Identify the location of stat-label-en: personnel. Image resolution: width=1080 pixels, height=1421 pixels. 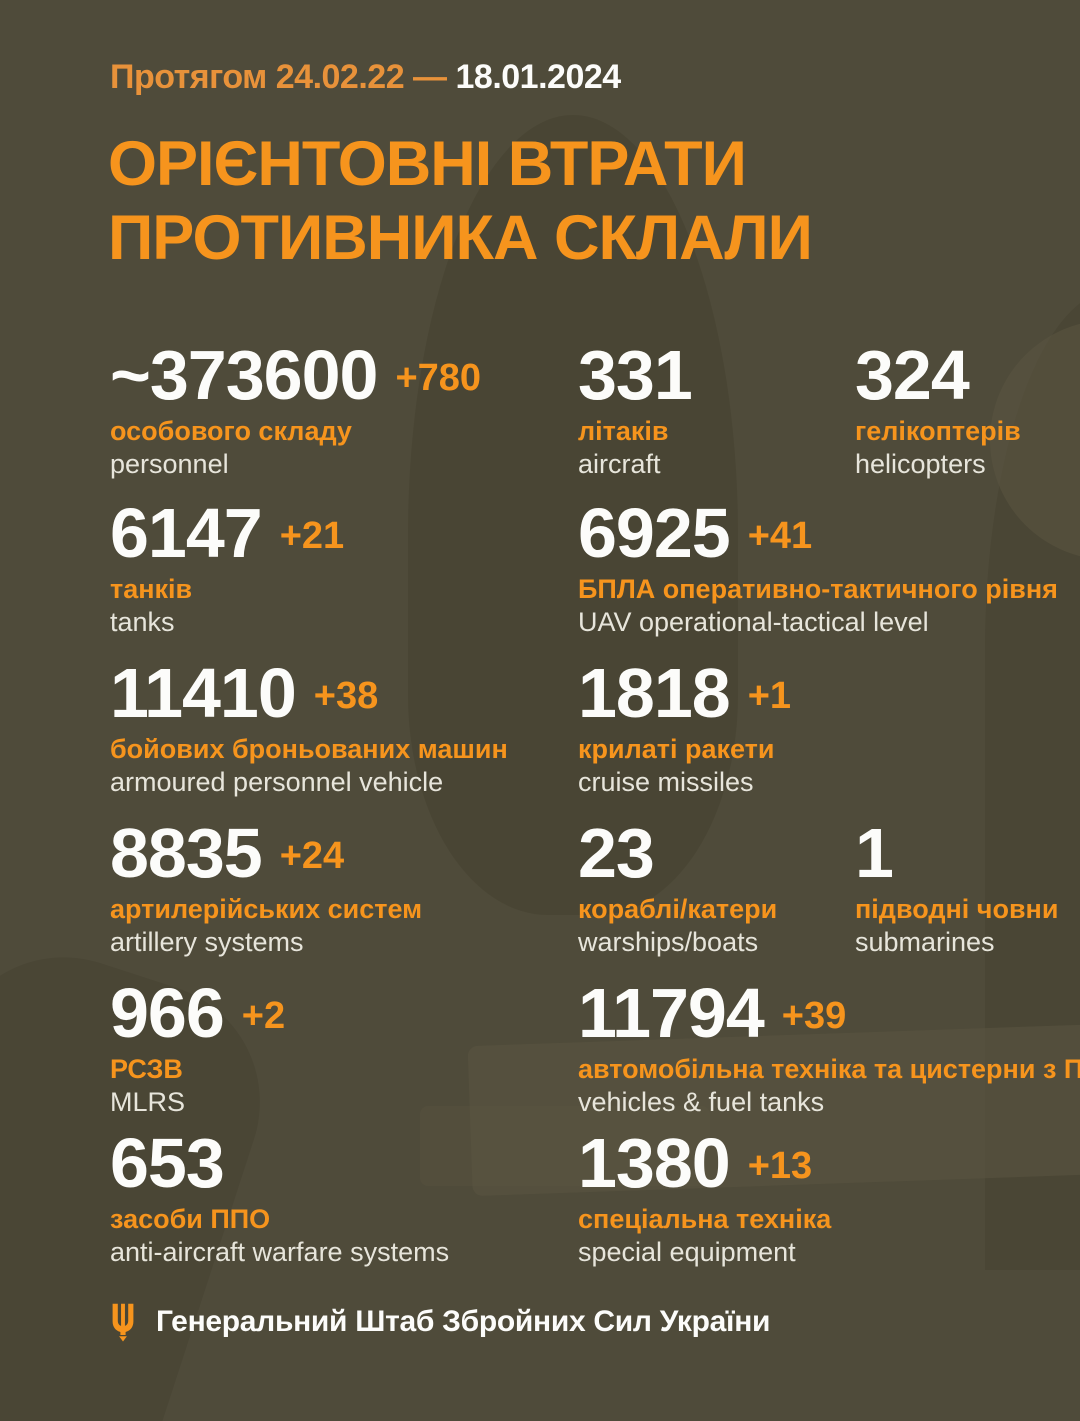
(169, 464).